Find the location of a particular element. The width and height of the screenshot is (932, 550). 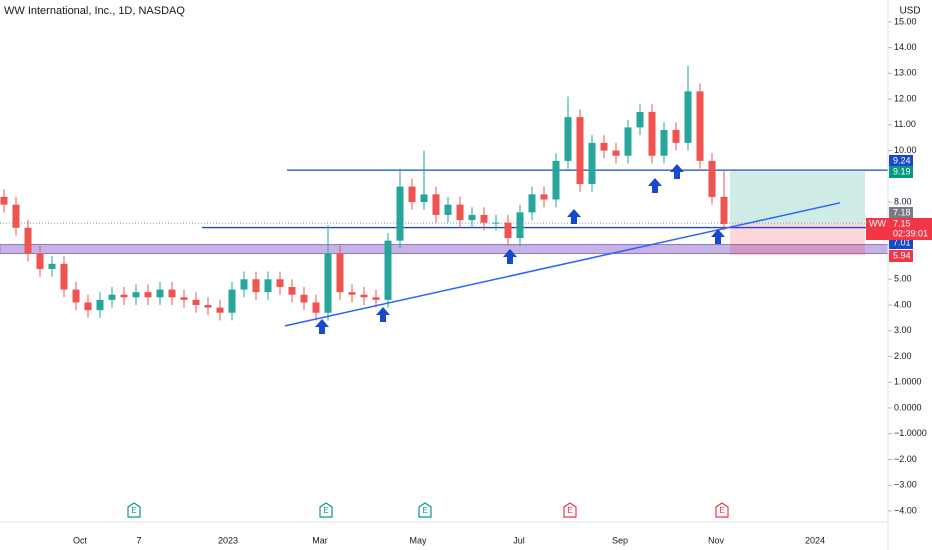

x-tick-label: 2023 is located at coordinates (228, 540).